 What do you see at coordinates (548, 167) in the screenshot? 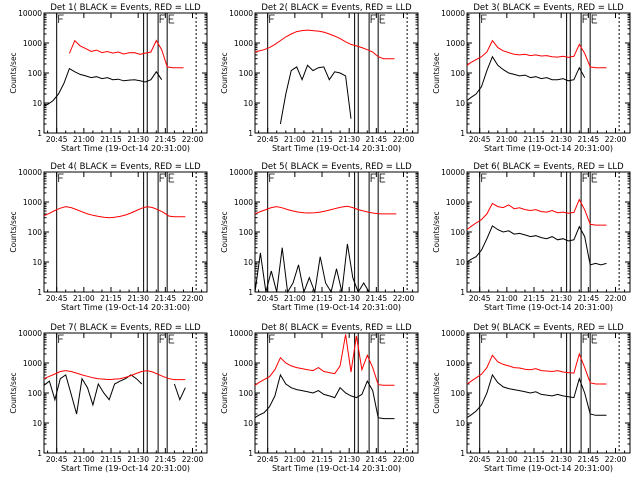
I see `panel-title: Det 6( BLACK = Events, RED = LLD` at bounding box center [548, 167].